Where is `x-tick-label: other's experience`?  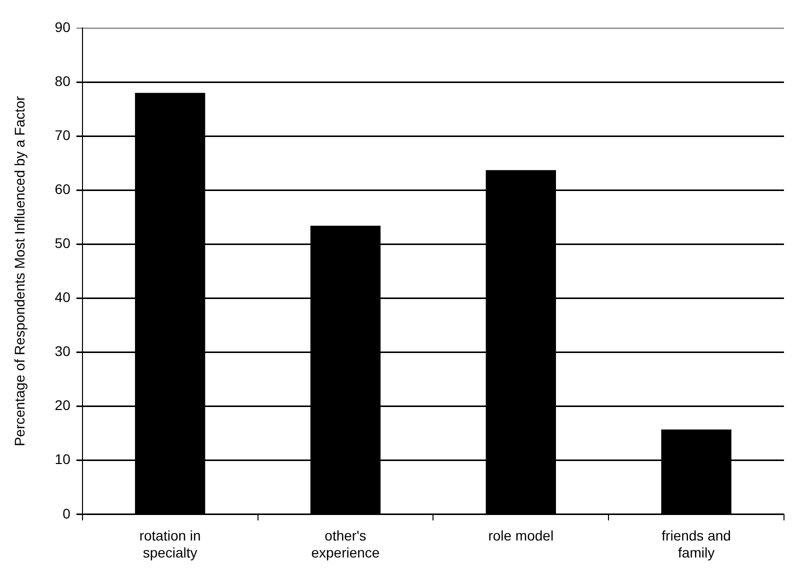
x-tick-label: other's experience is located at coordinates (345, 544).